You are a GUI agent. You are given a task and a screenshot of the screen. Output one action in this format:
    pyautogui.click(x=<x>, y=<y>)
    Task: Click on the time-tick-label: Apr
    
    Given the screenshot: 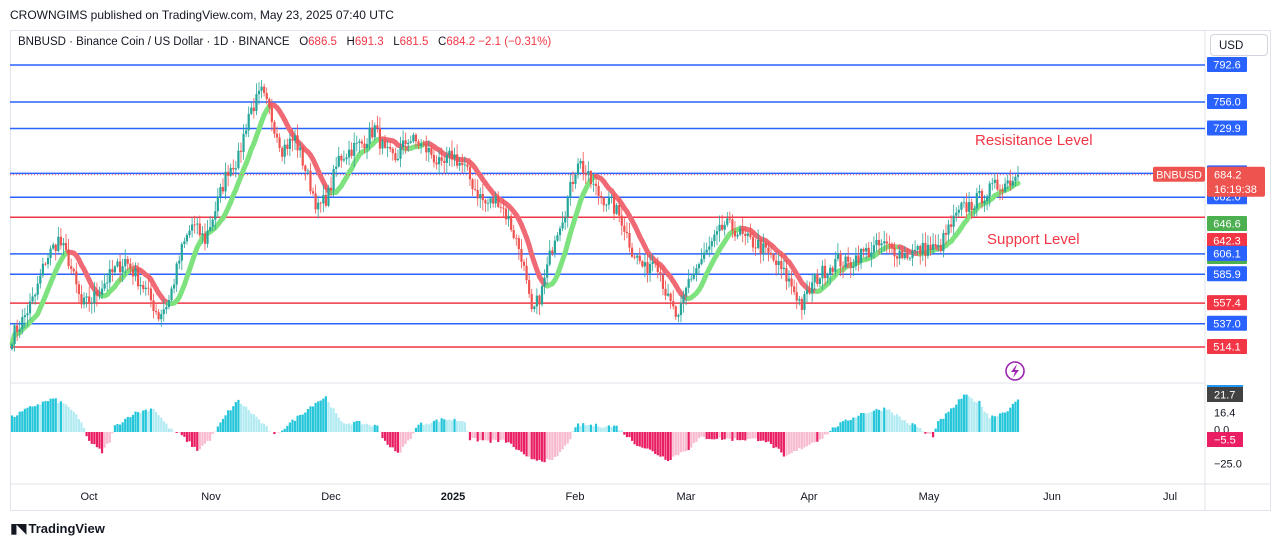 What is the action you would take?
    pyautogui.click(x=808, y=497)
    